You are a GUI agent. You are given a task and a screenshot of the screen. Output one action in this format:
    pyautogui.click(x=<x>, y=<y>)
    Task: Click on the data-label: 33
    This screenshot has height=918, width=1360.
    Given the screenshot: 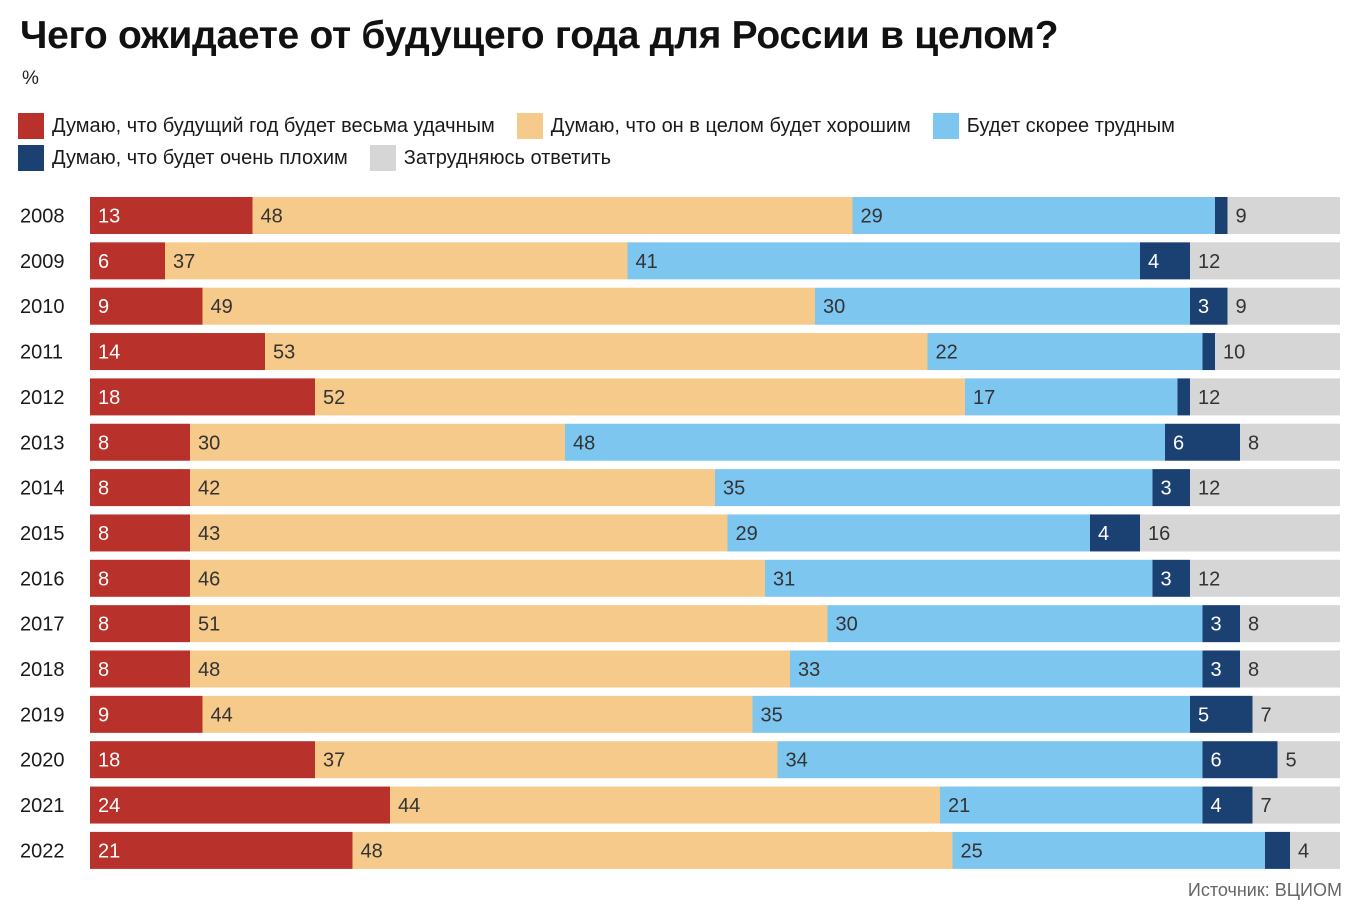 What is the action you would take?
    pyautogui.click(x=809, y=670)
    